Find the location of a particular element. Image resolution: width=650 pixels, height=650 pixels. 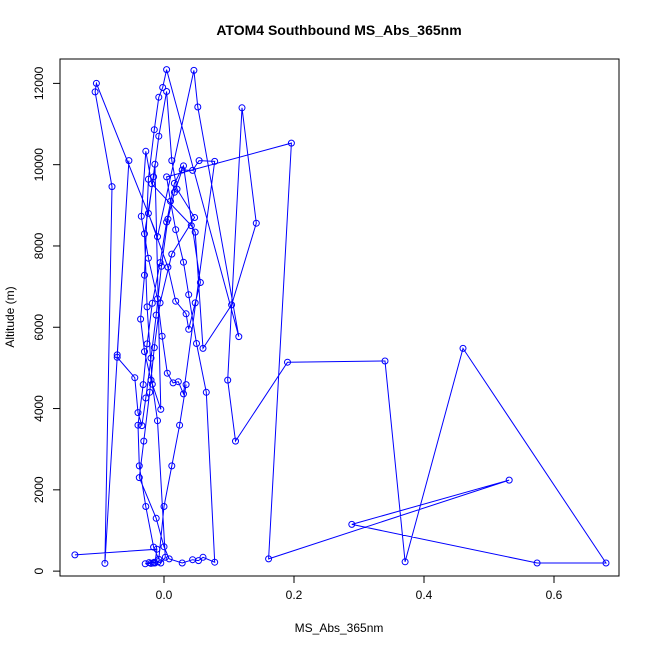

y-tick-label: 10000 is located at coordinates (39, 165).